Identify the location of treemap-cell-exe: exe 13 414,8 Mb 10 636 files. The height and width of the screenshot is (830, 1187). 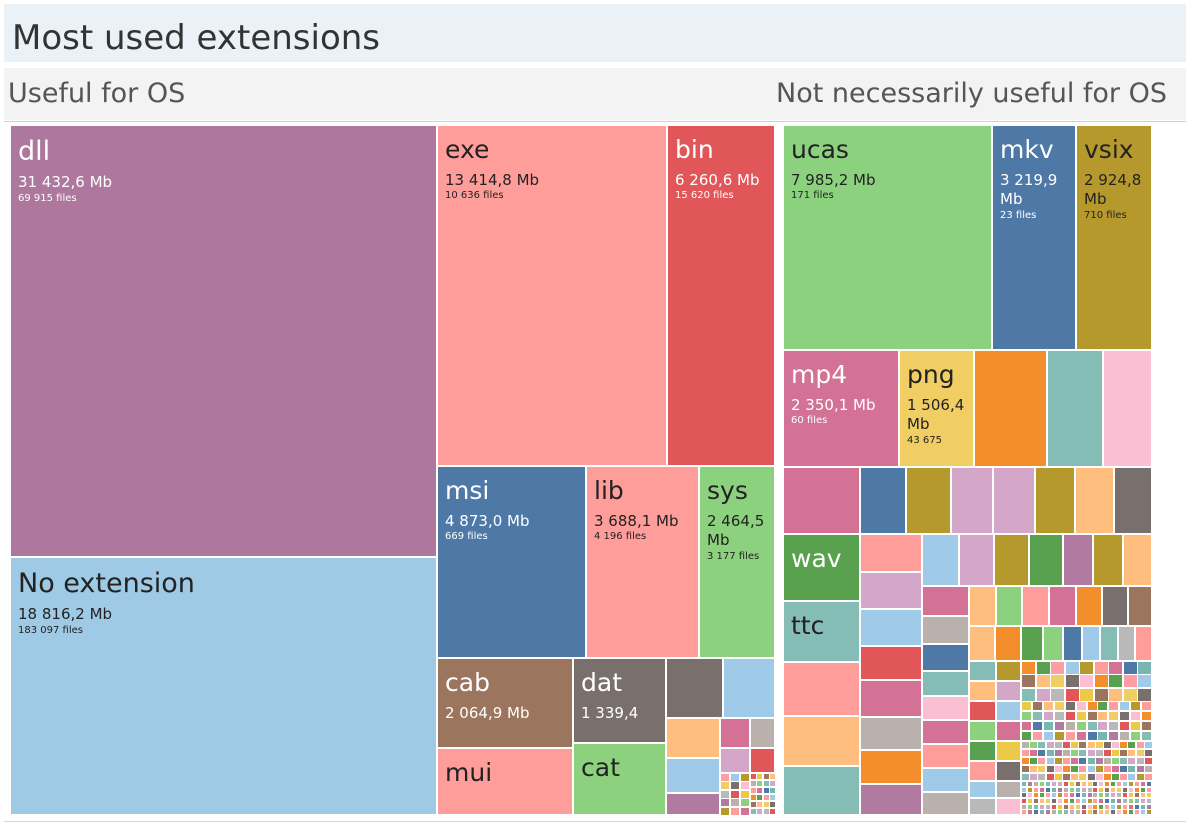
(552, 295).